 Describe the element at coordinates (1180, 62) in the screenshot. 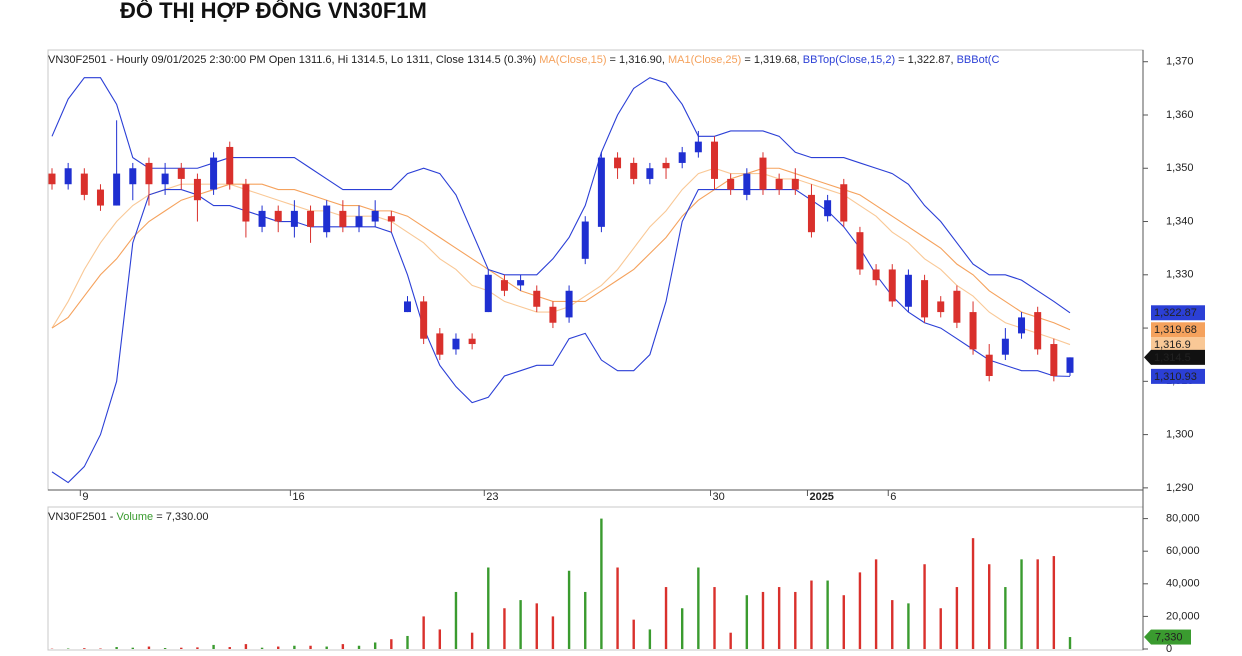

I see `y-tick-label: 1,370` at that location.